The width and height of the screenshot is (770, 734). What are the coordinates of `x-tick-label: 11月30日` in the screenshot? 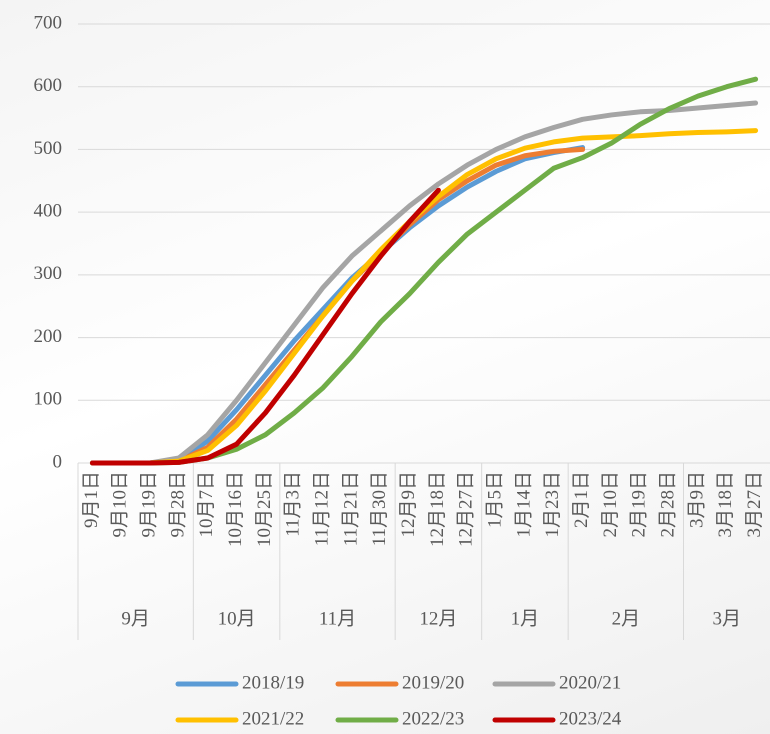 It's located at (379, 508).